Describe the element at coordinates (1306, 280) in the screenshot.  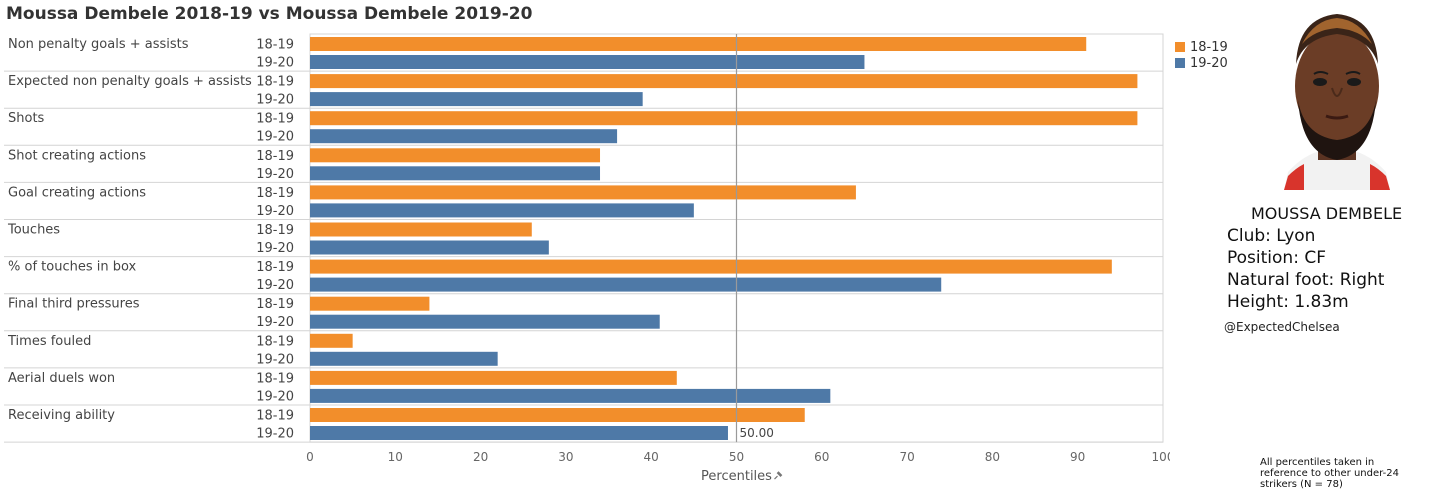
I see `player-foot: Natural foot: Right` at that location.